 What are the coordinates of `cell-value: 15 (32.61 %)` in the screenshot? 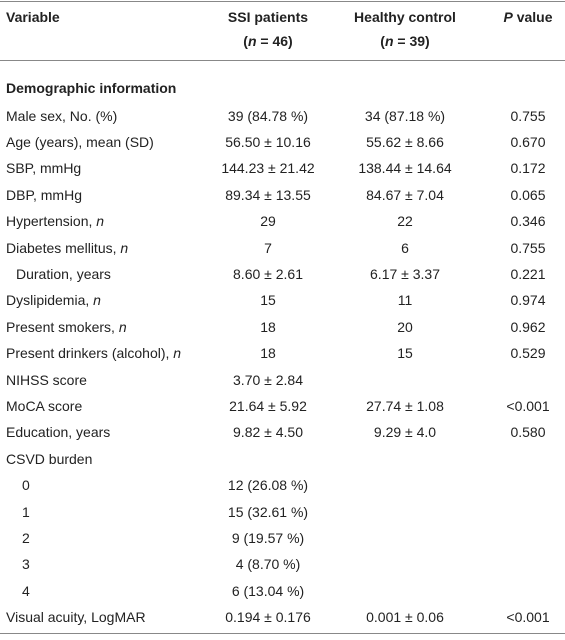 It's located at (268, 511).